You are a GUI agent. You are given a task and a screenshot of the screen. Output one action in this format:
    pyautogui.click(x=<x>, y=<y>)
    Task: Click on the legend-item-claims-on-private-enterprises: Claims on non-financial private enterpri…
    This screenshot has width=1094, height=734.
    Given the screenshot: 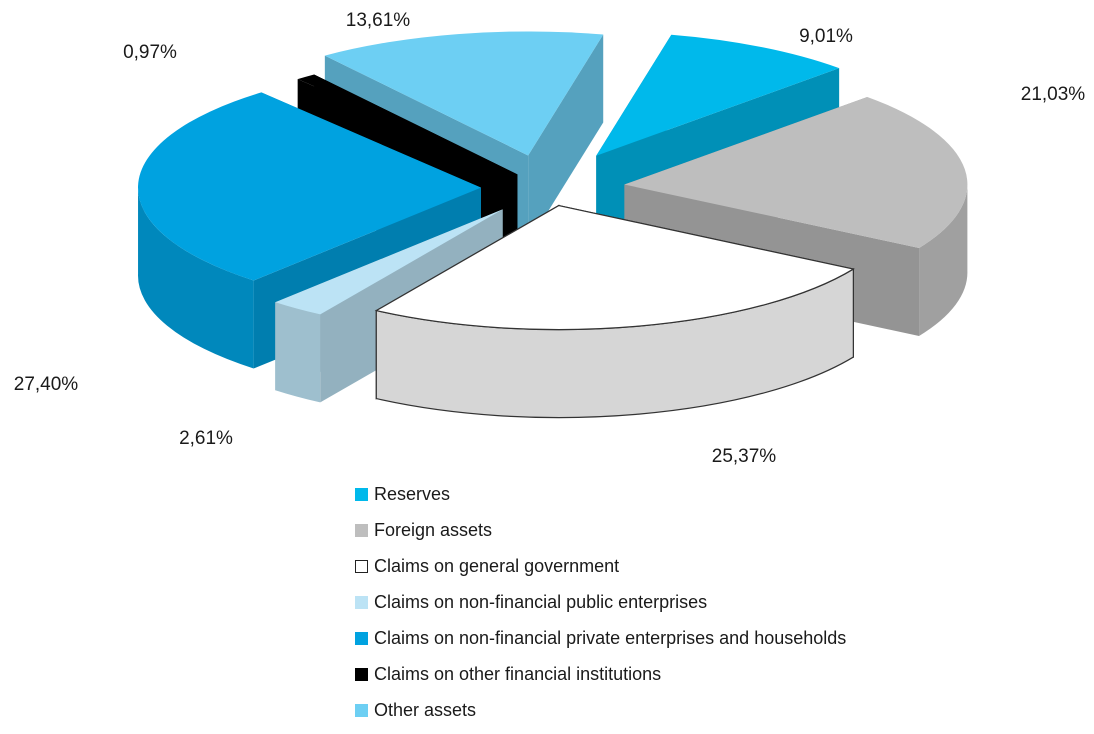 What is the action you would take?
    pyautogui.click(x=600, y=638)
    